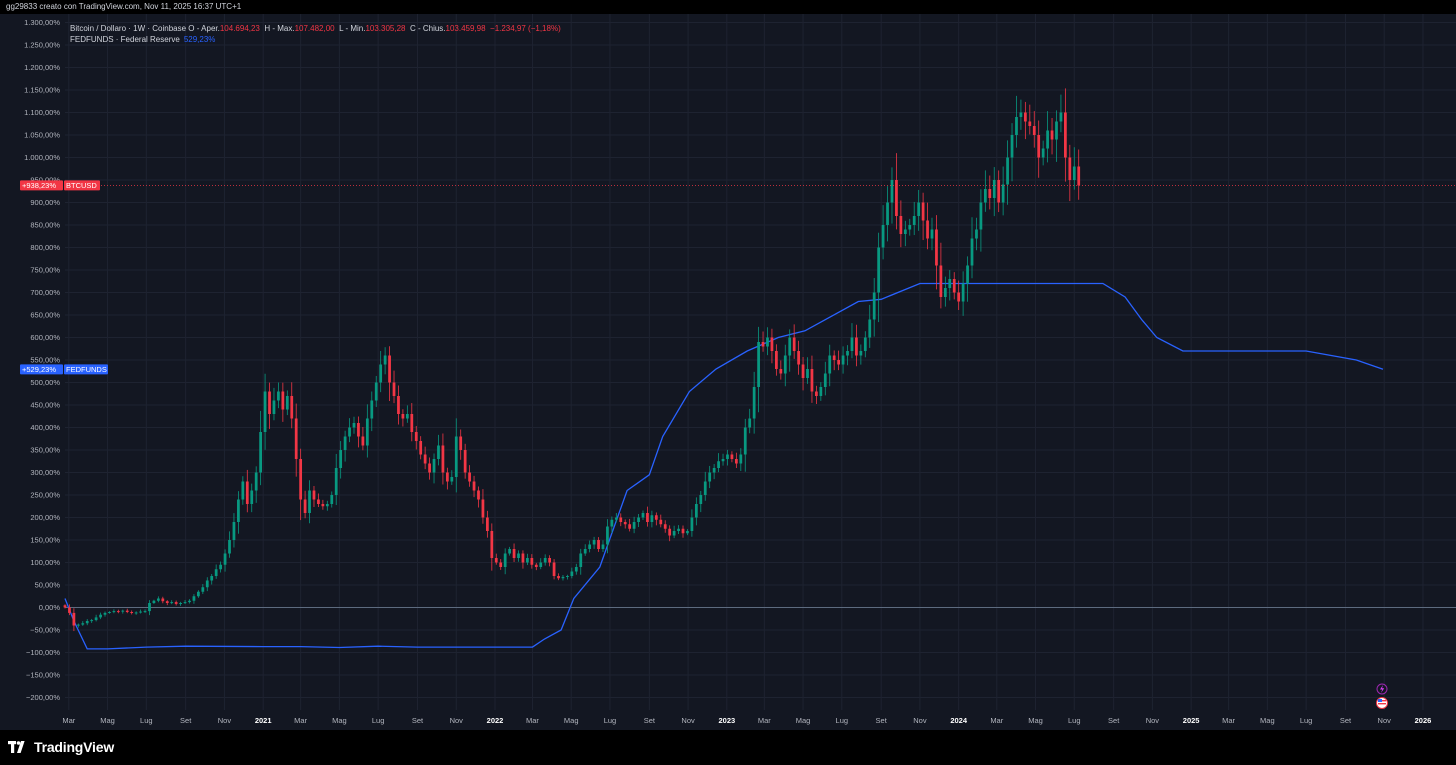  What do you see at coordinates (146, 720) in the screenshot?
I see `x-tick-label: Lug` at bounding box center [146, 720].